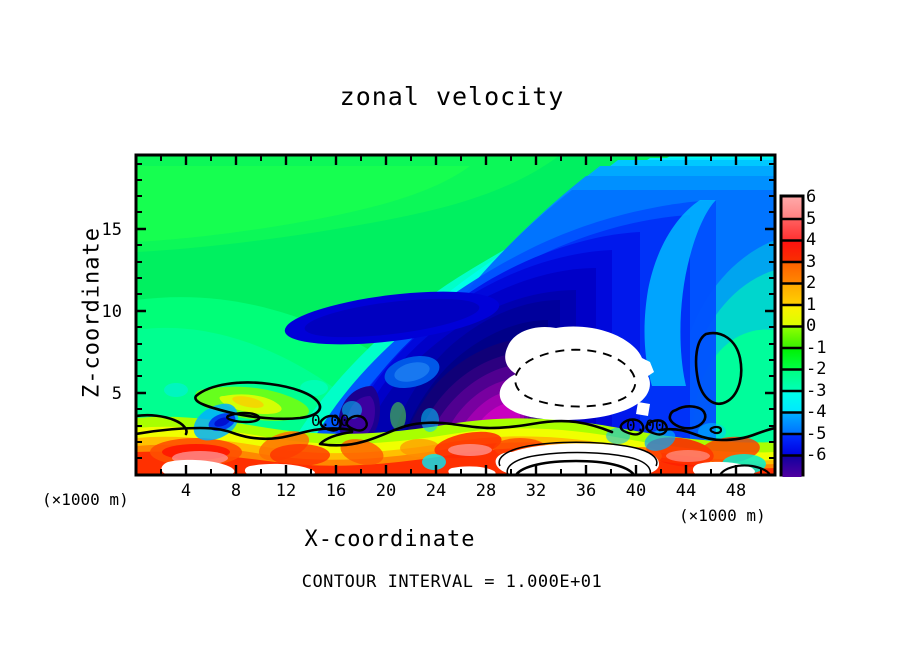 This screenshot has width=904, height=654. Describe the element at coordinates (85, 499) in the screenshot. I see `x-axis-units-left: (×1000 m)` at that location.